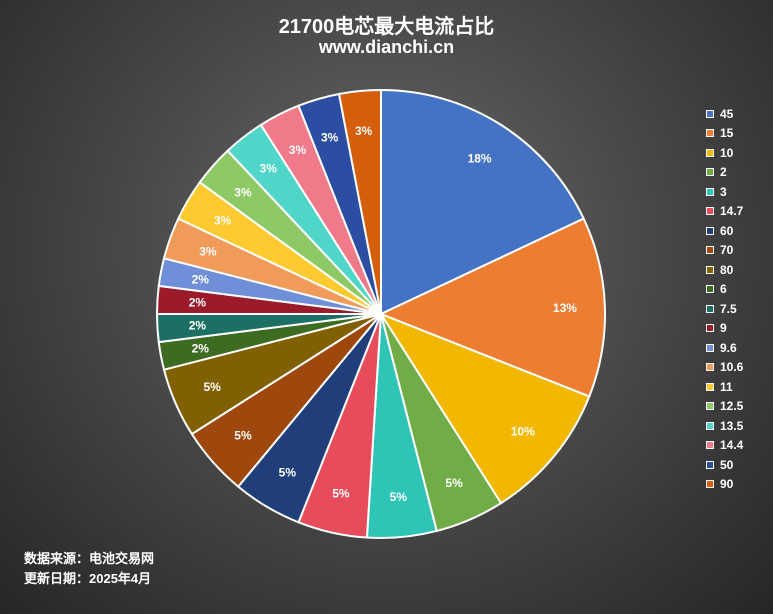 Image resolution: width=773 pixels, height=614 pixels. I want to click on legend-label-14.7: 14.7, so click(732, 211).